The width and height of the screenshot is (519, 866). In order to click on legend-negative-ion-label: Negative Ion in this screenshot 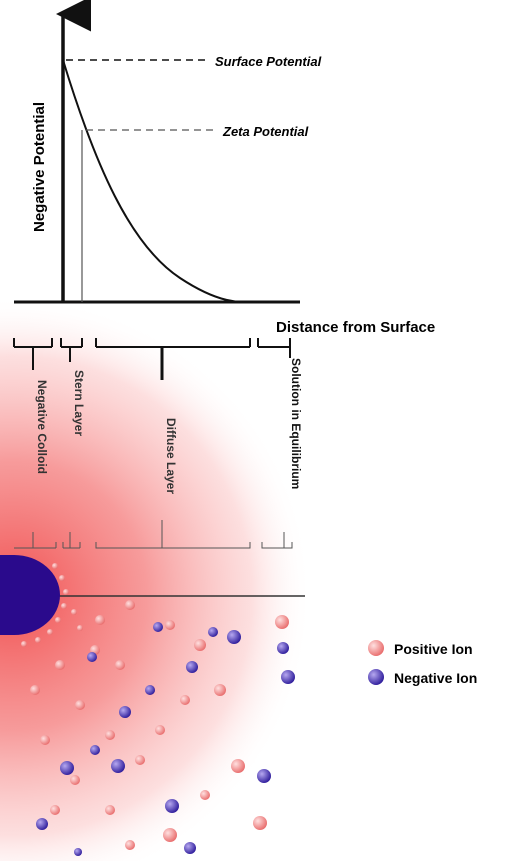, I will do `click(435, 678)`.